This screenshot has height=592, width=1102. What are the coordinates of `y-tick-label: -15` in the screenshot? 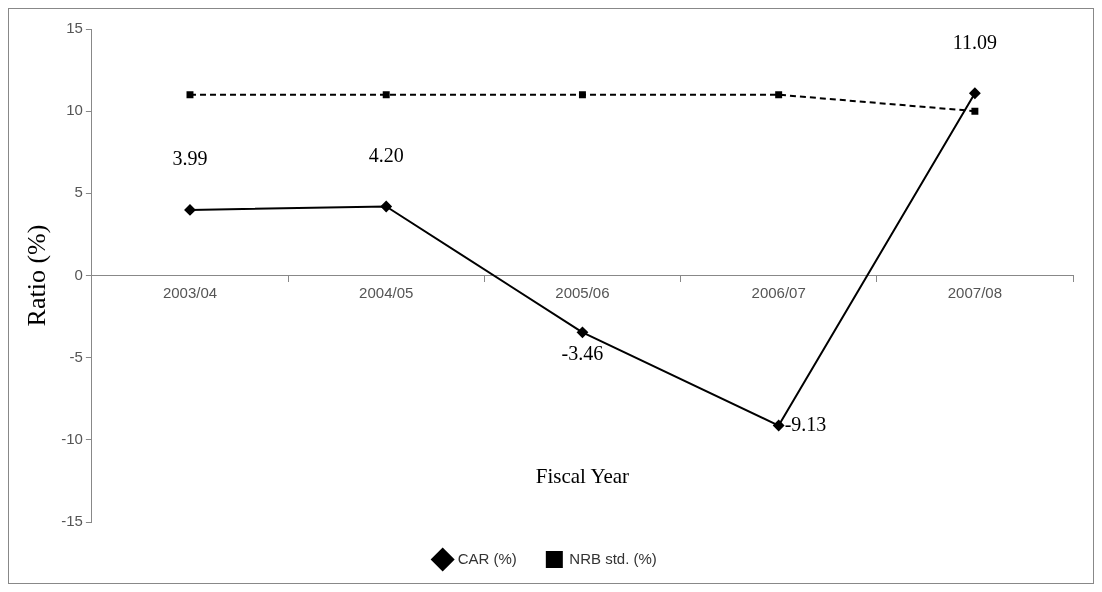 It's located at (72, 521).